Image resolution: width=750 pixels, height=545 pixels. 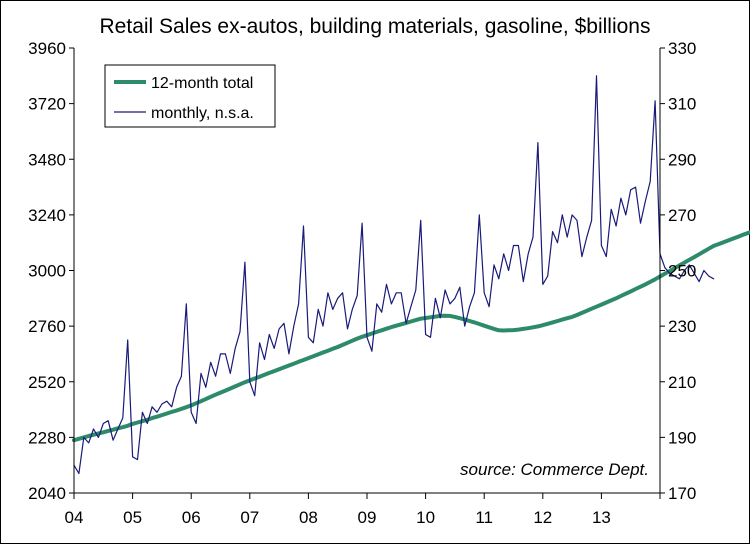 I want to click on y-left-tick-label: 2760, so click(x=47, y=326).